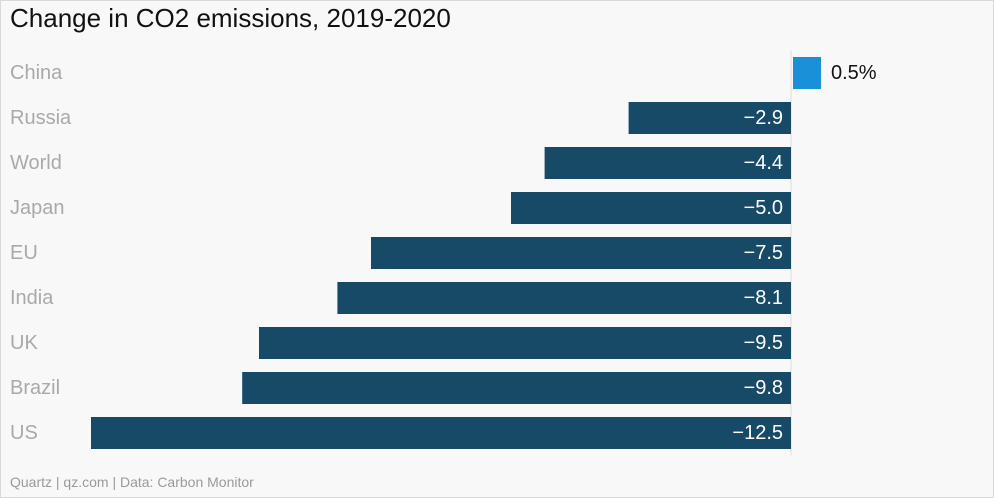 Image resolution: width=994 pixels, height=498 pixels. I want to click on value-label-china: 0.5%, so click(854, 73).